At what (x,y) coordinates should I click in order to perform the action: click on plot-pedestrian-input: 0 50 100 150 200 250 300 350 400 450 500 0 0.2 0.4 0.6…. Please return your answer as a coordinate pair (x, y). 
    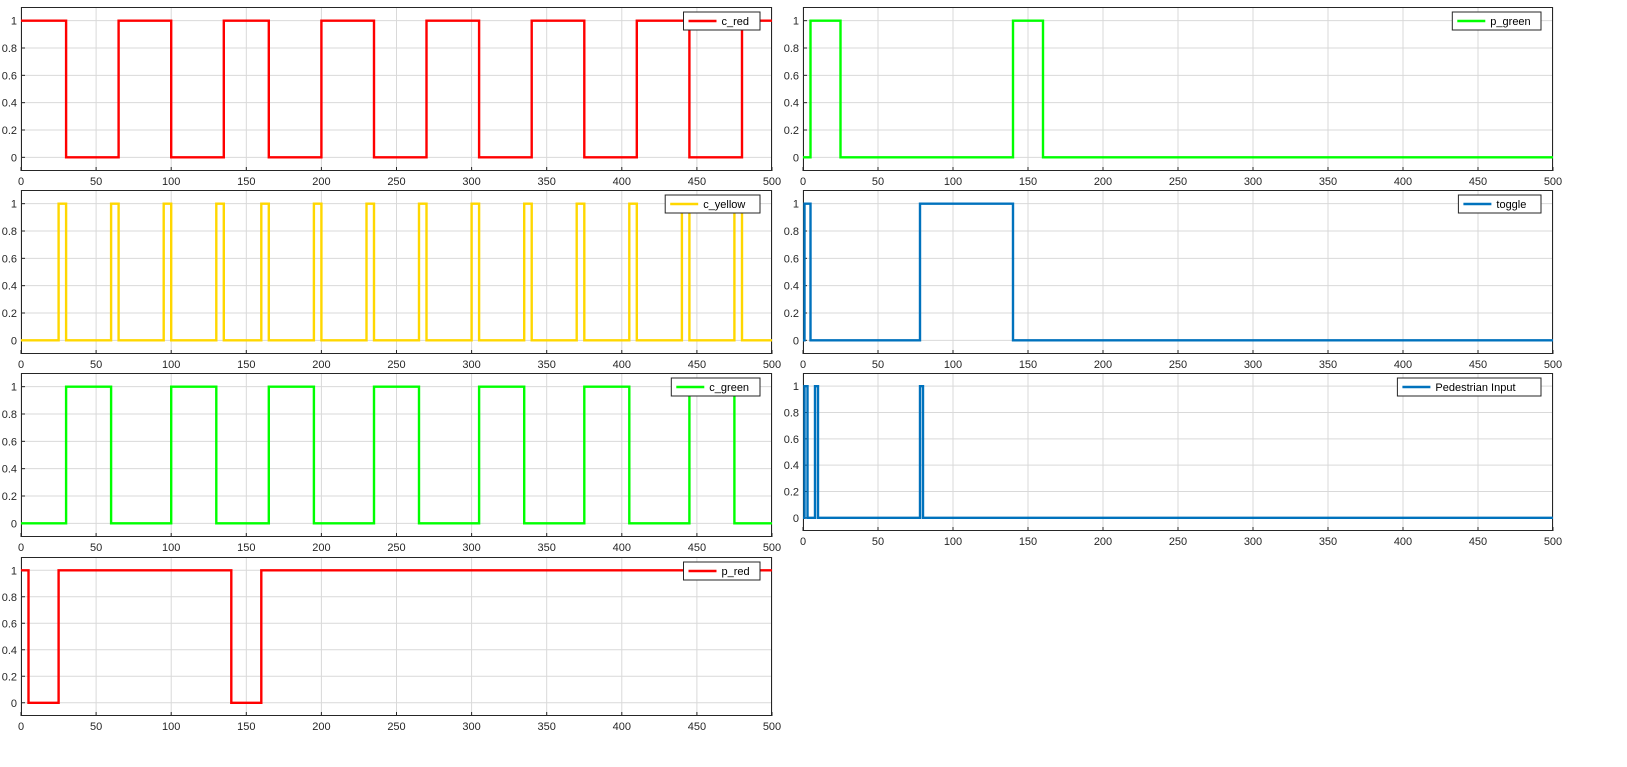
    Looking at the image, I should click on (1173, 460).